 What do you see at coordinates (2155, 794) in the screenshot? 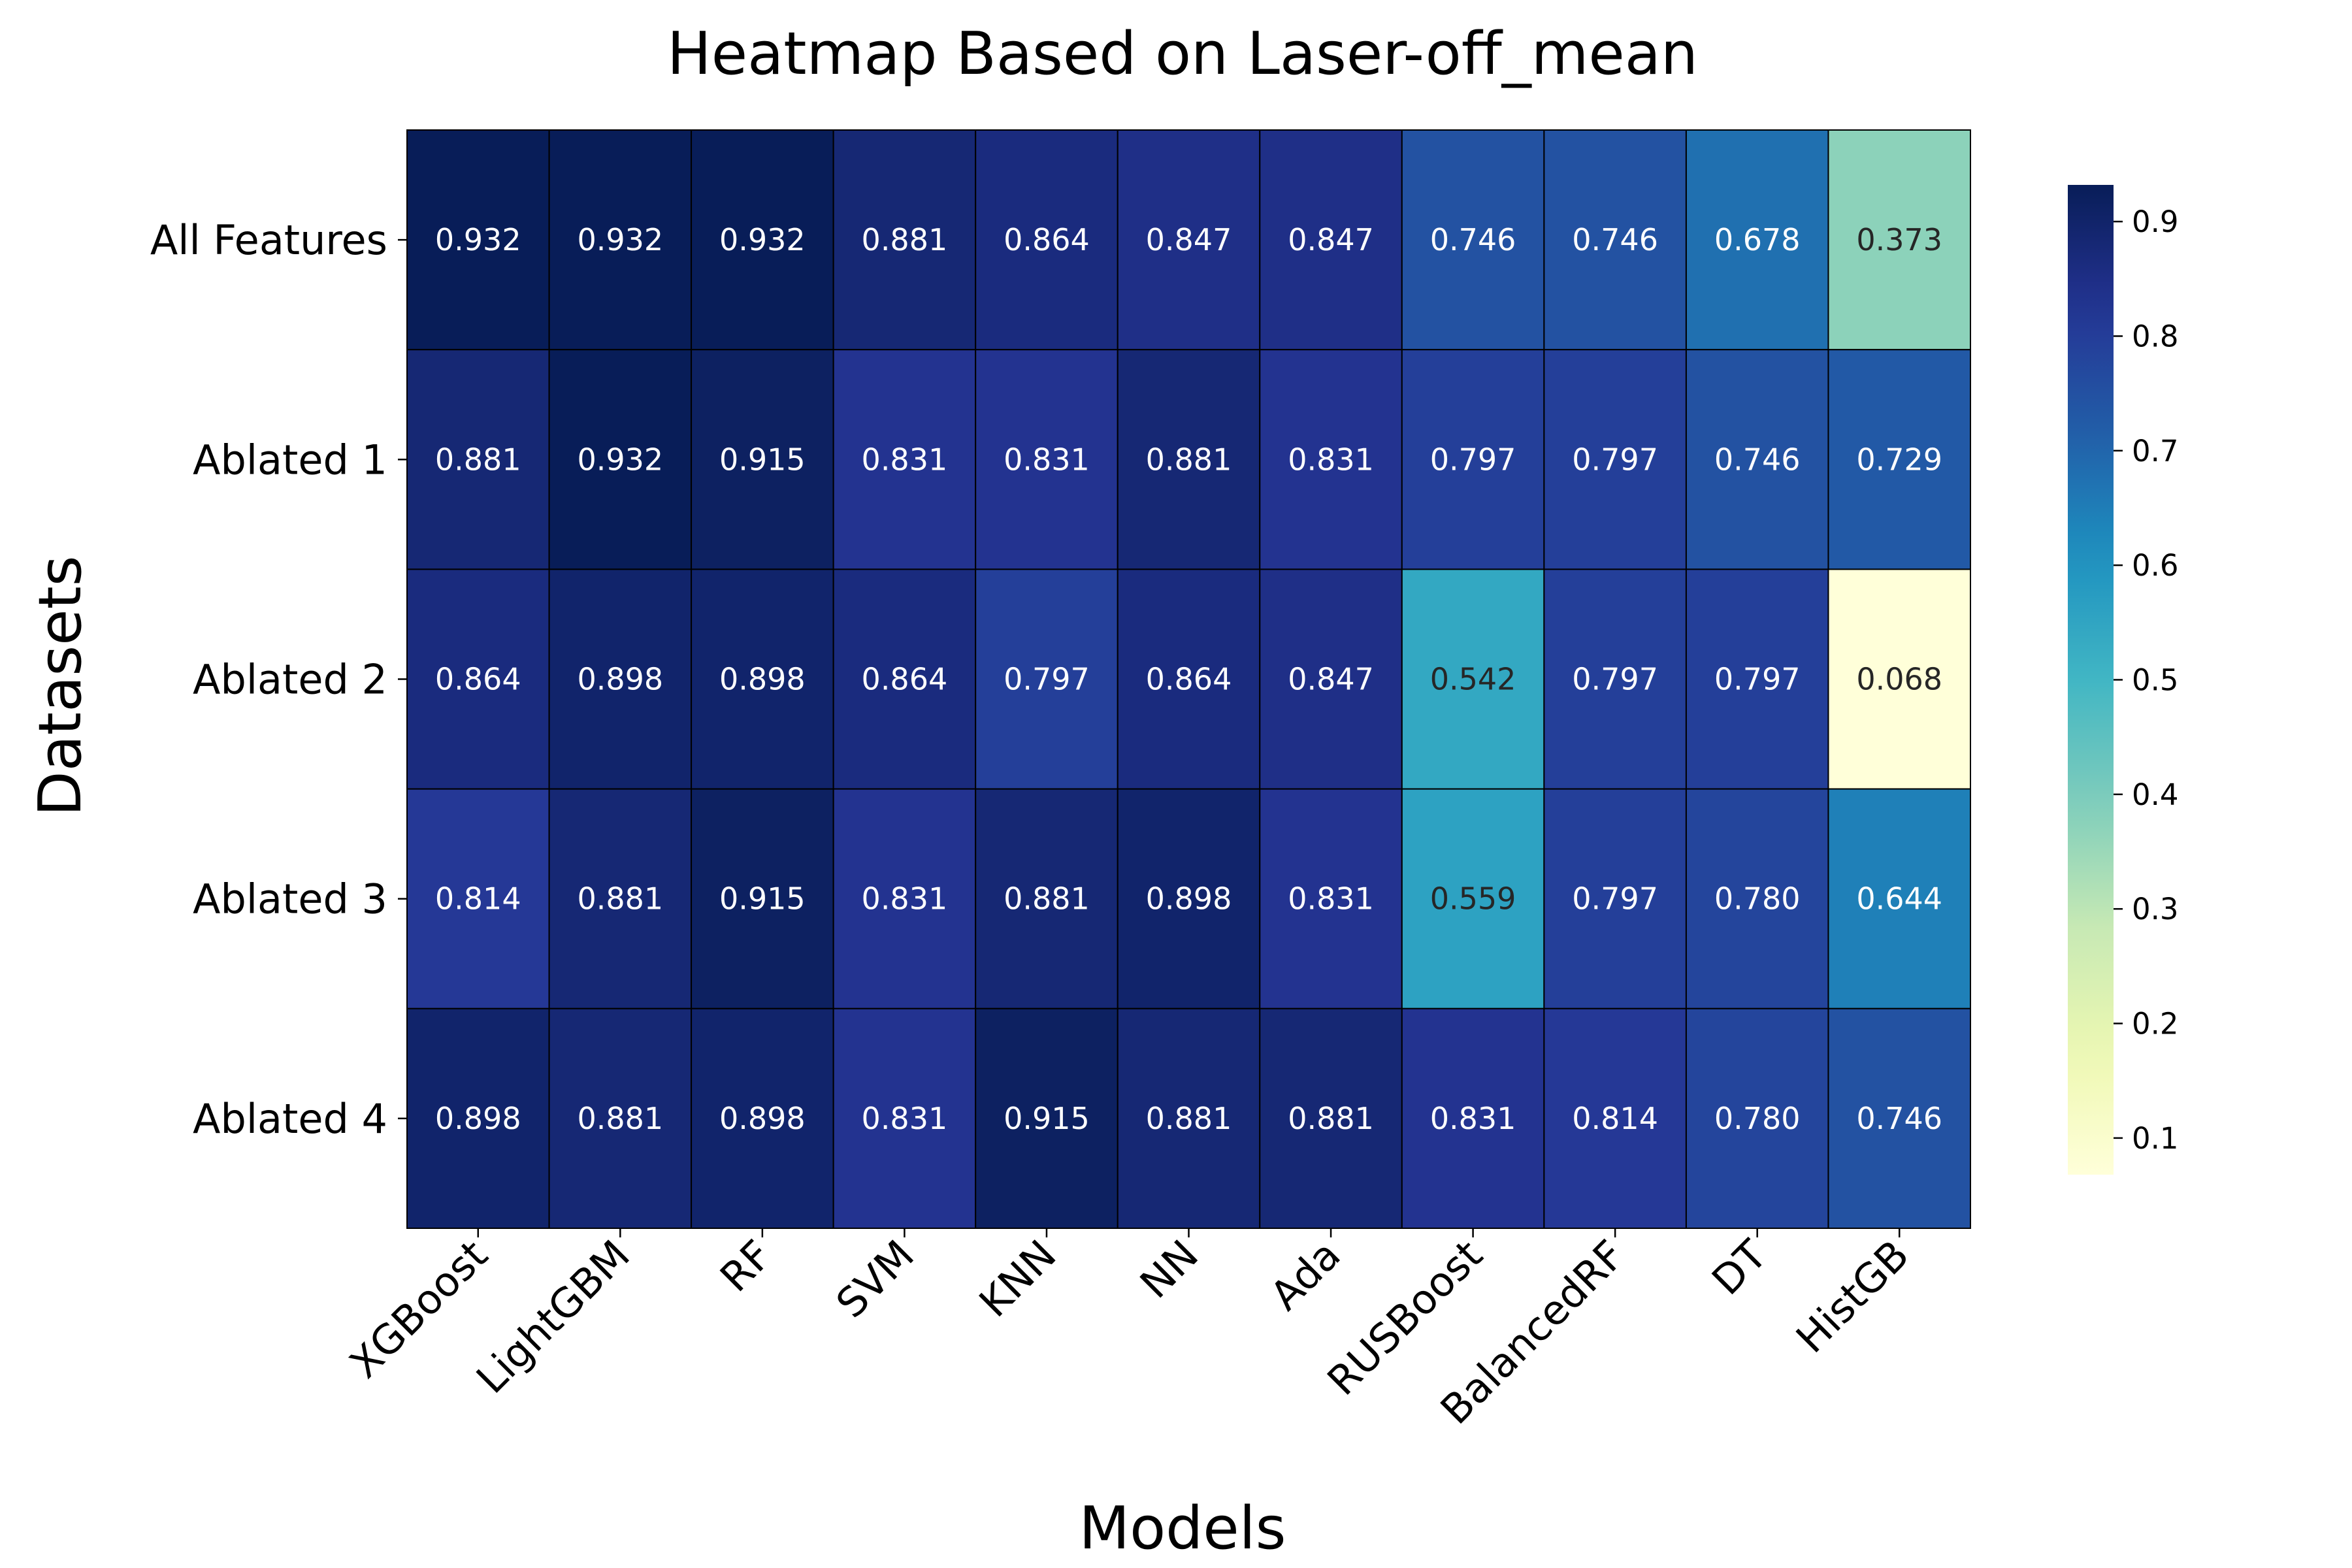
I see `colorbar-tick-label: 0.4` at bounding box center [2155, 794].